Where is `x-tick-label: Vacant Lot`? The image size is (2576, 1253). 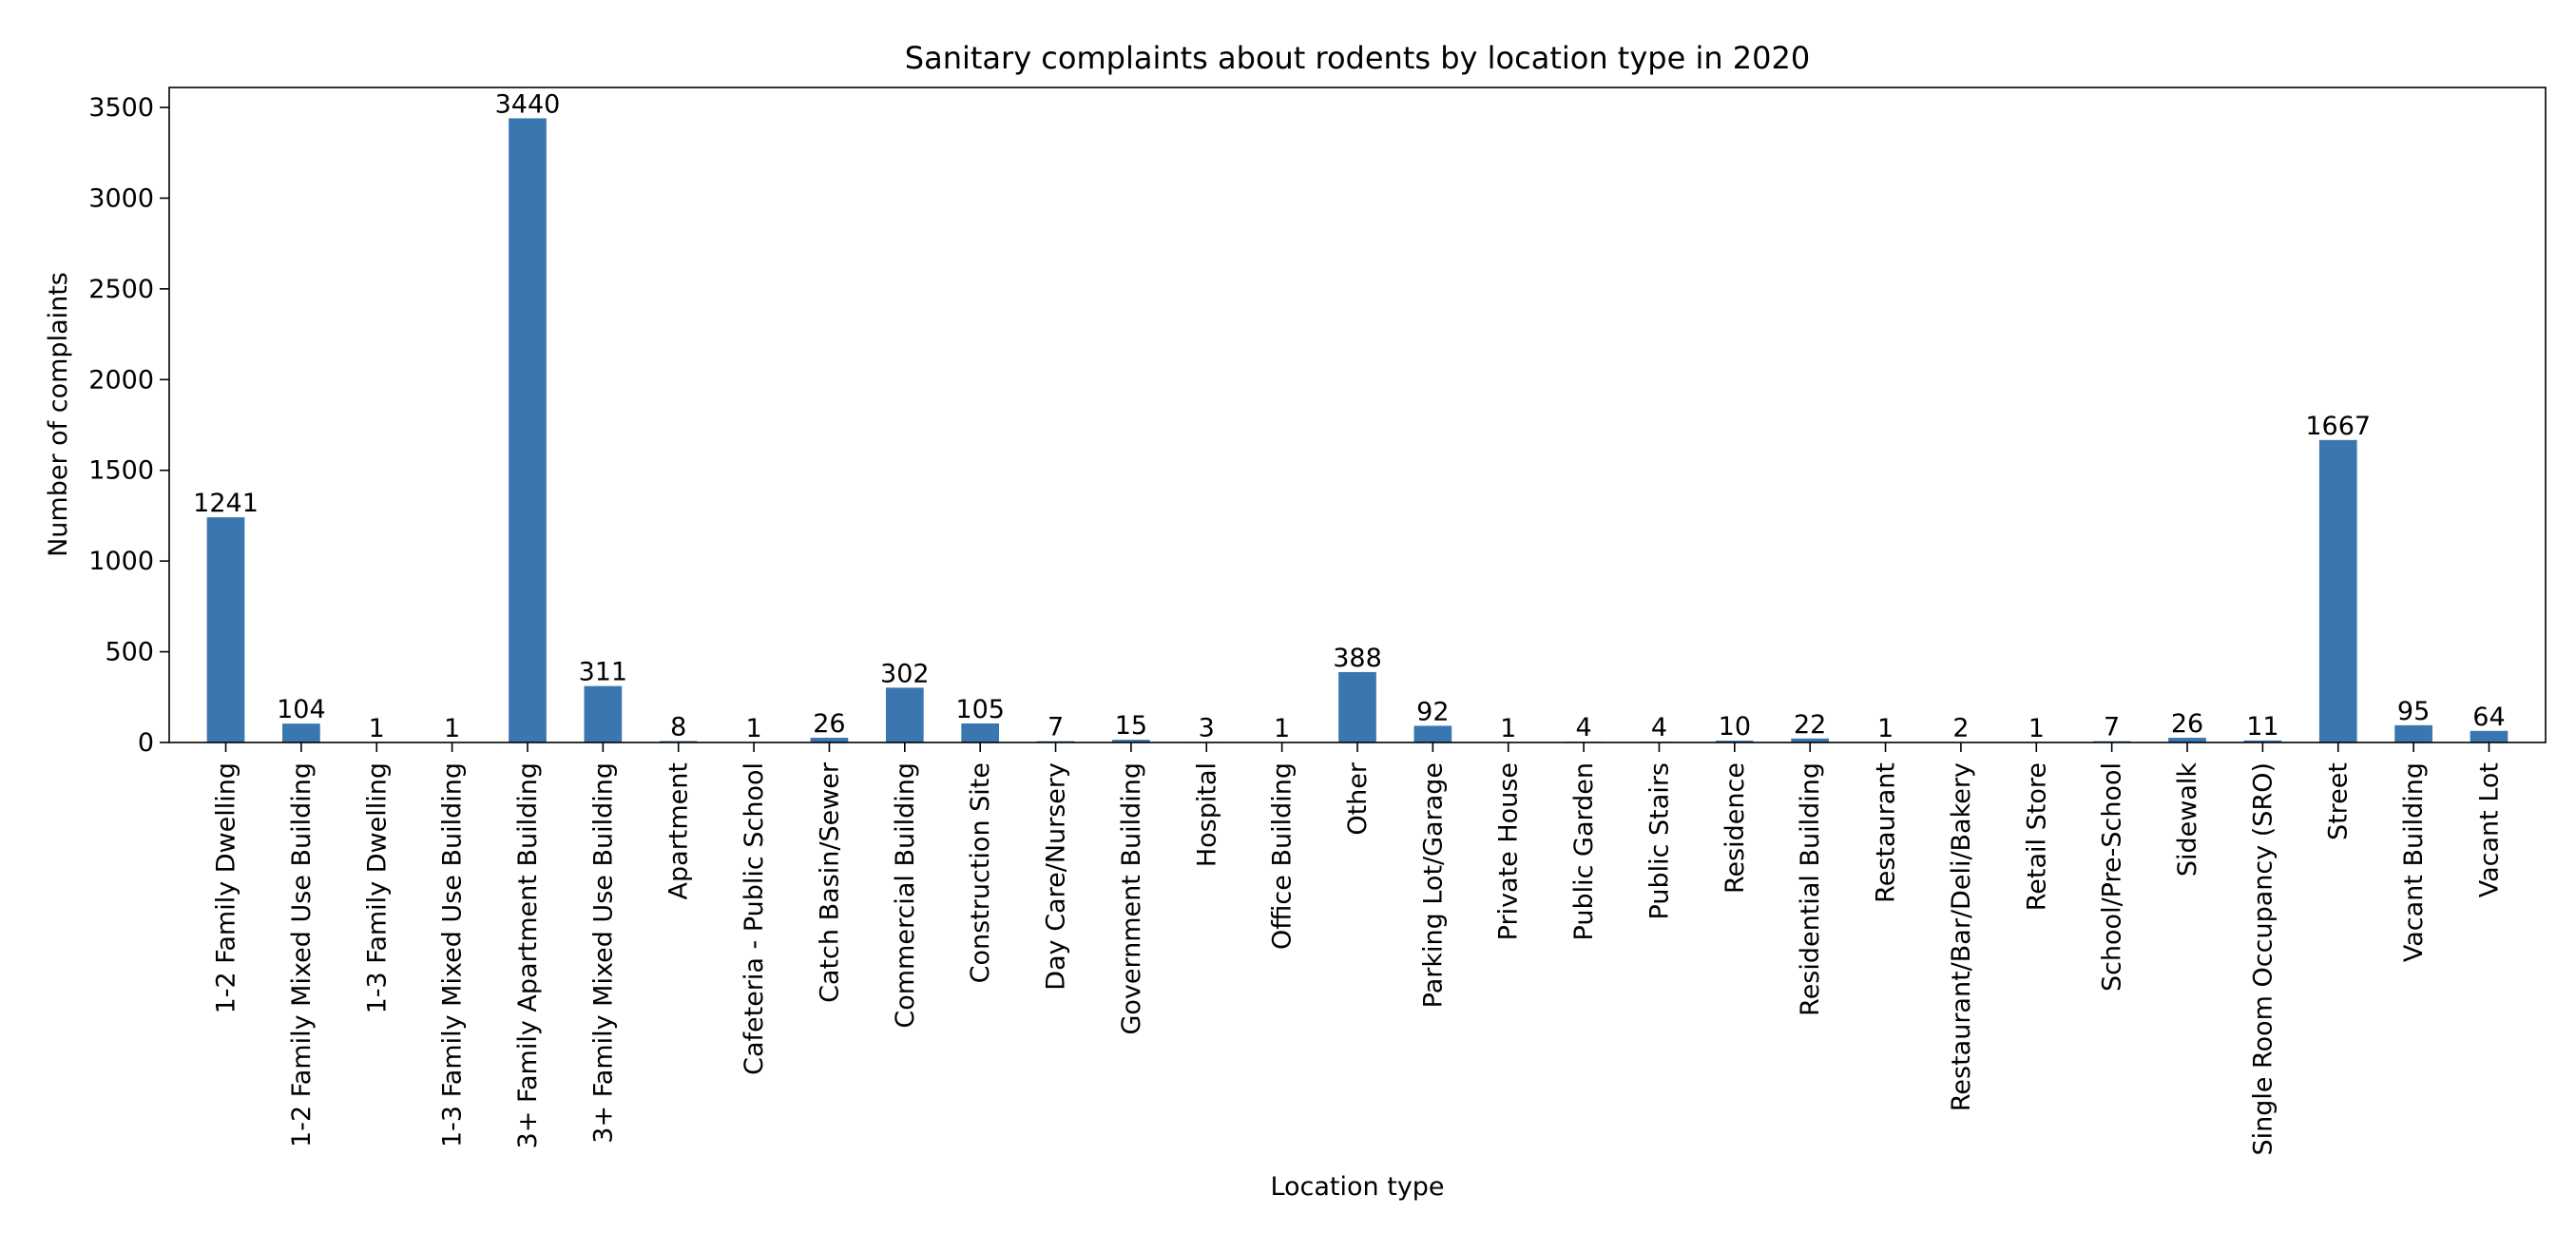
x-tick-label: Vacant Lot is located at coordinates (2489, 830).